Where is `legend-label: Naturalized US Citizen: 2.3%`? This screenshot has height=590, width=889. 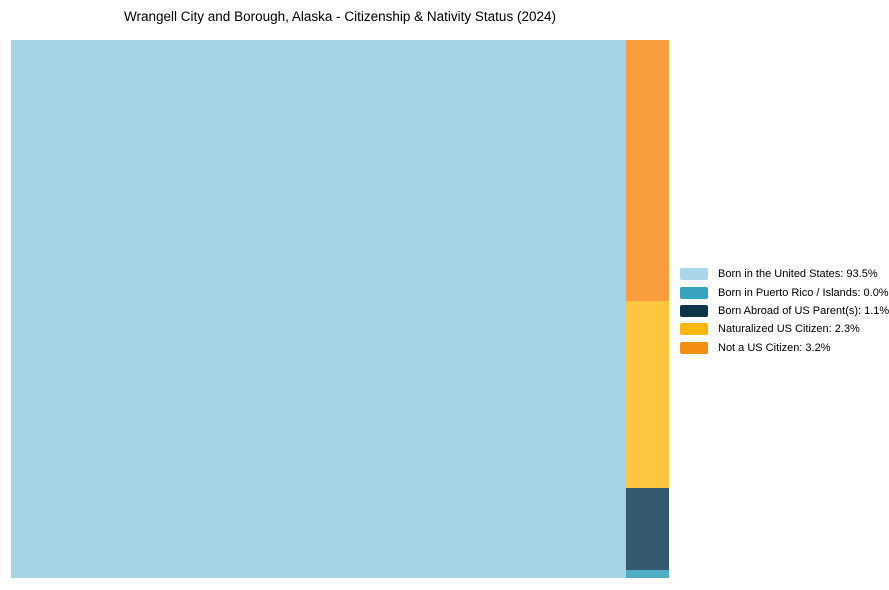 legend-label: Naturalized US Citizen: 2.3% is located at coordinates (789, 329).